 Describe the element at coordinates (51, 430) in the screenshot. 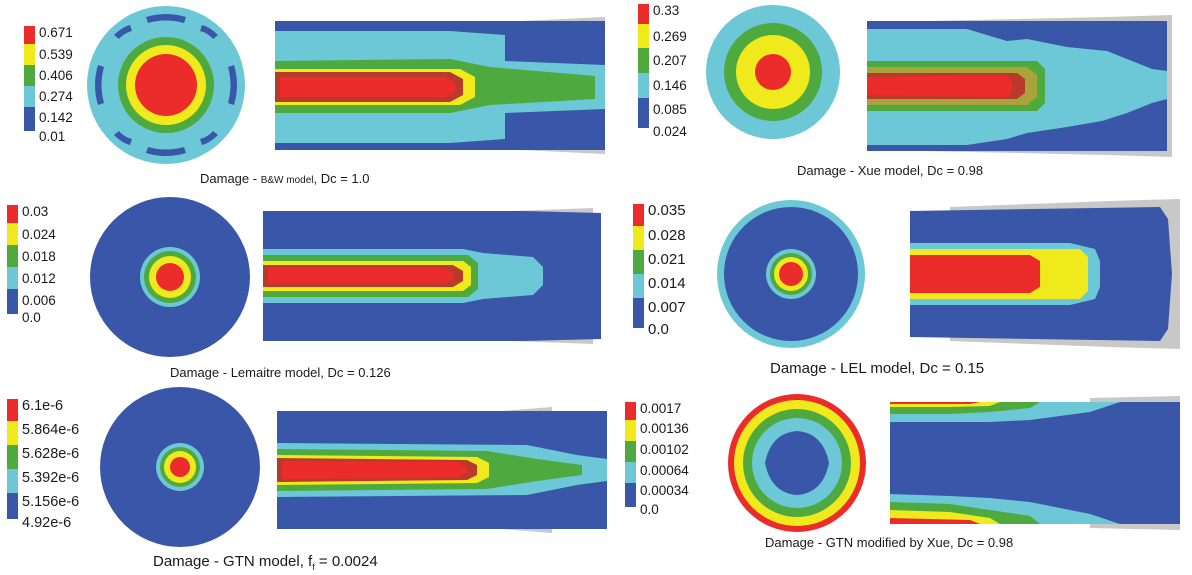

I see `legend-tick-1: 5.864e-6` at that location.